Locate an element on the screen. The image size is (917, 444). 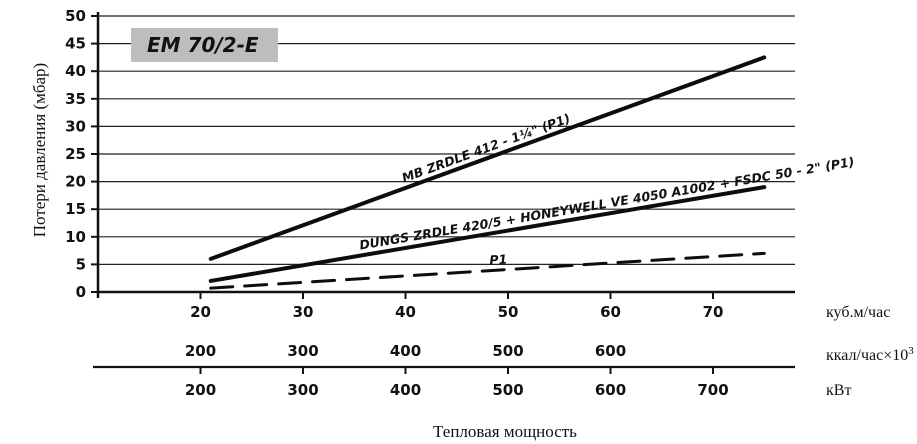
x-unit-label: ккал/час×103 is located at coordinates (870, 354).